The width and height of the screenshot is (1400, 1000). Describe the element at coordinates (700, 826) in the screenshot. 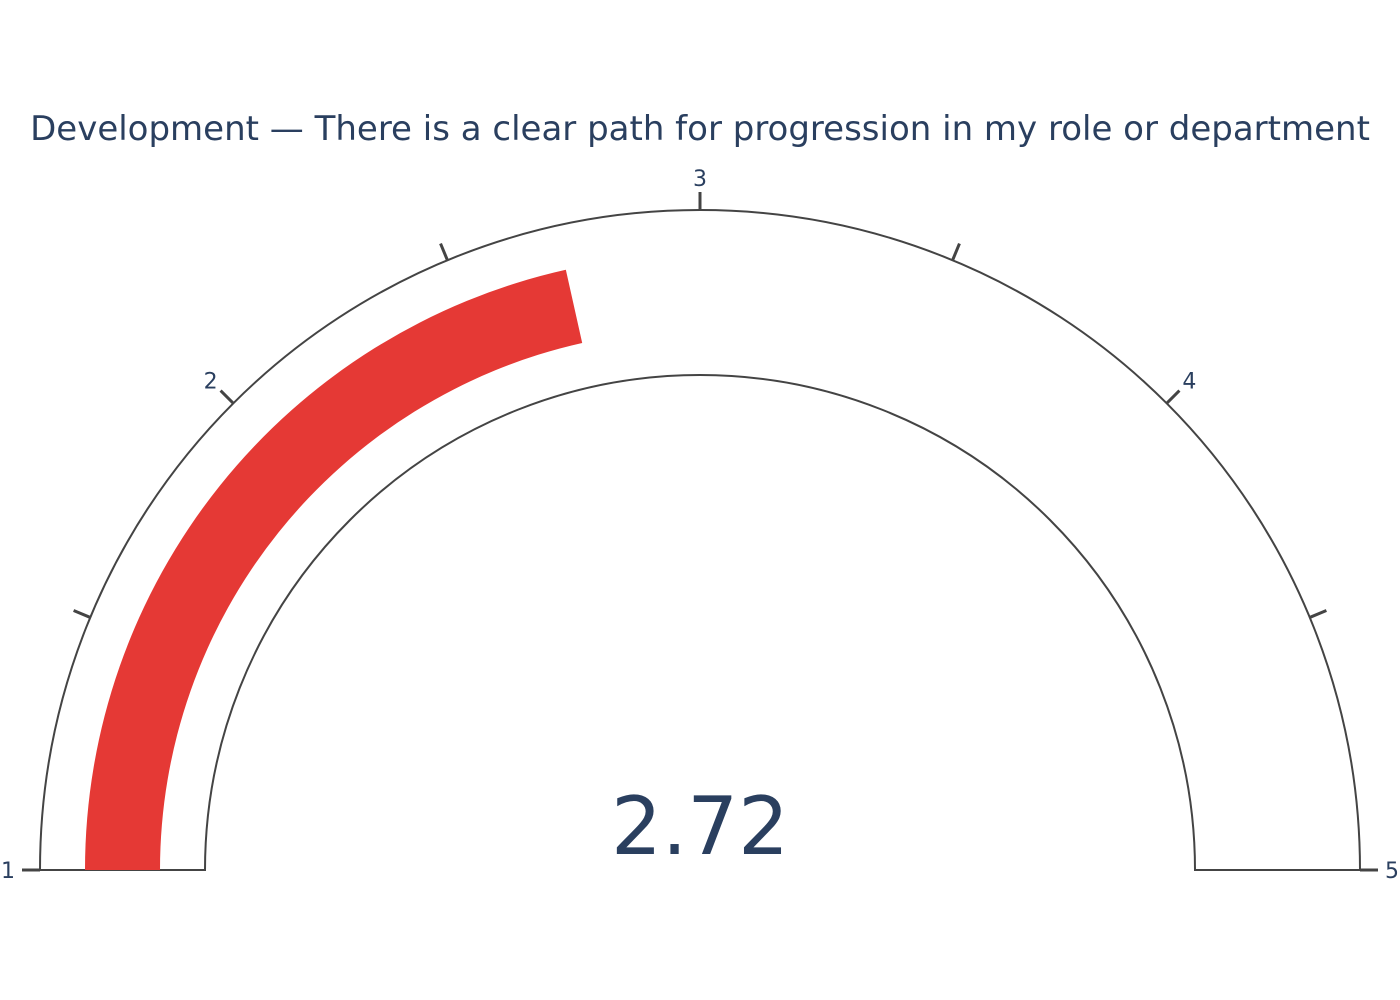

I see `gauge-value-label: 2.72` at that location.